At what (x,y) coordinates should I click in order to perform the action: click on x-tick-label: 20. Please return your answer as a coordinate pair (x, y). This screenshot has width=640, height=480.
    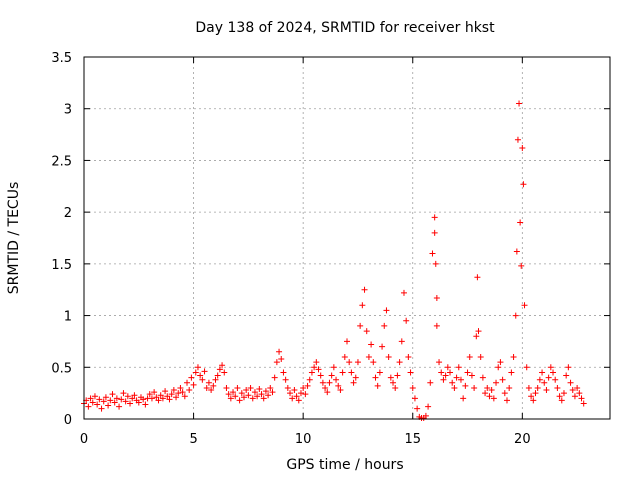
    Looking at the image, I should click on (522, 439).